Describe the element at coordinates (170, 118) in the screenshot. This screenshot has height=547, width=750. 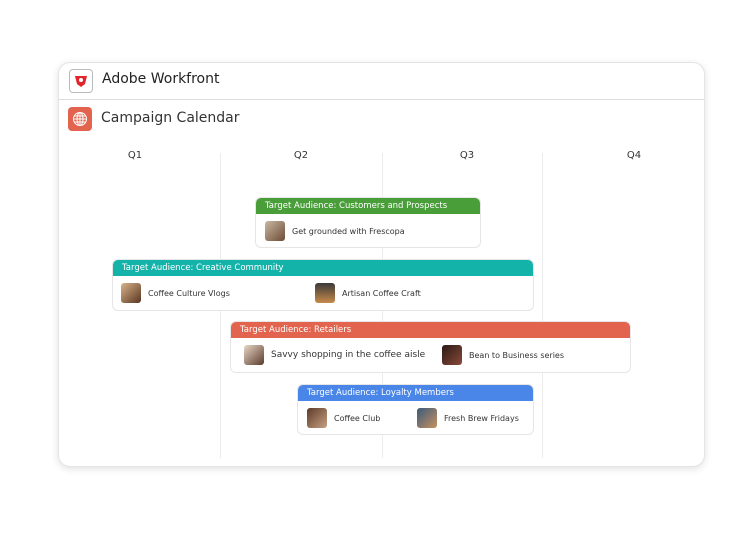
I see `page-title: Campaign Calendar` at that location.